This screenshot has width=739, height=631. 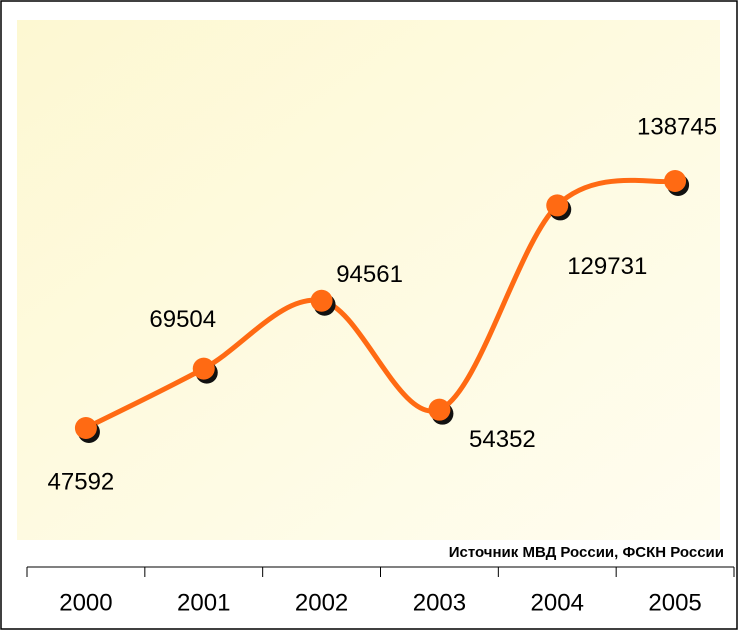 What do you see at coordinates (502, 439) in the screenshot?
I see `data-label: 54352` at bounding box center [502, 439].